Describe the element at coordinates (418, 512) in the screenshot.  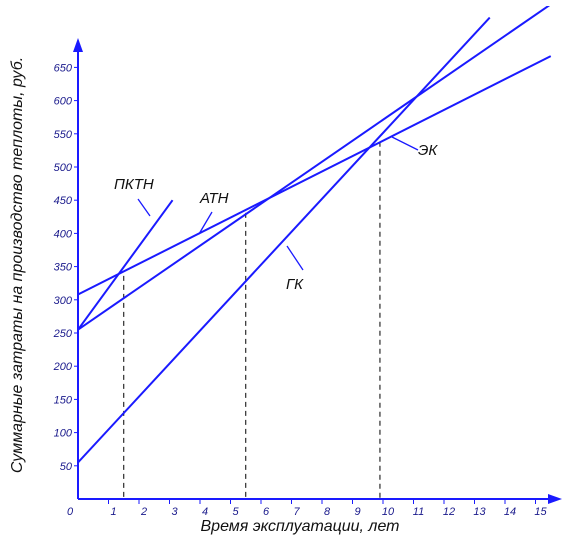
I see `x-tick-label: 11` at that location.